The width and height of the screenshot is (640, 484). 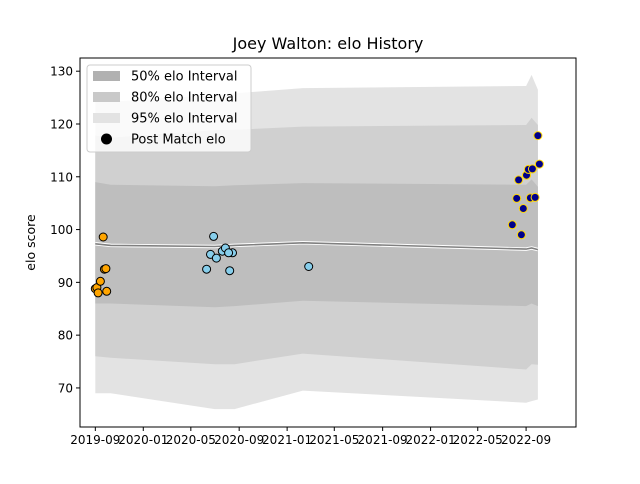 What do you see at coordinates (328, 43) in the screenshot?
I see `chart-title: Joey Walton: elo History` at bounding box center [328, 43].